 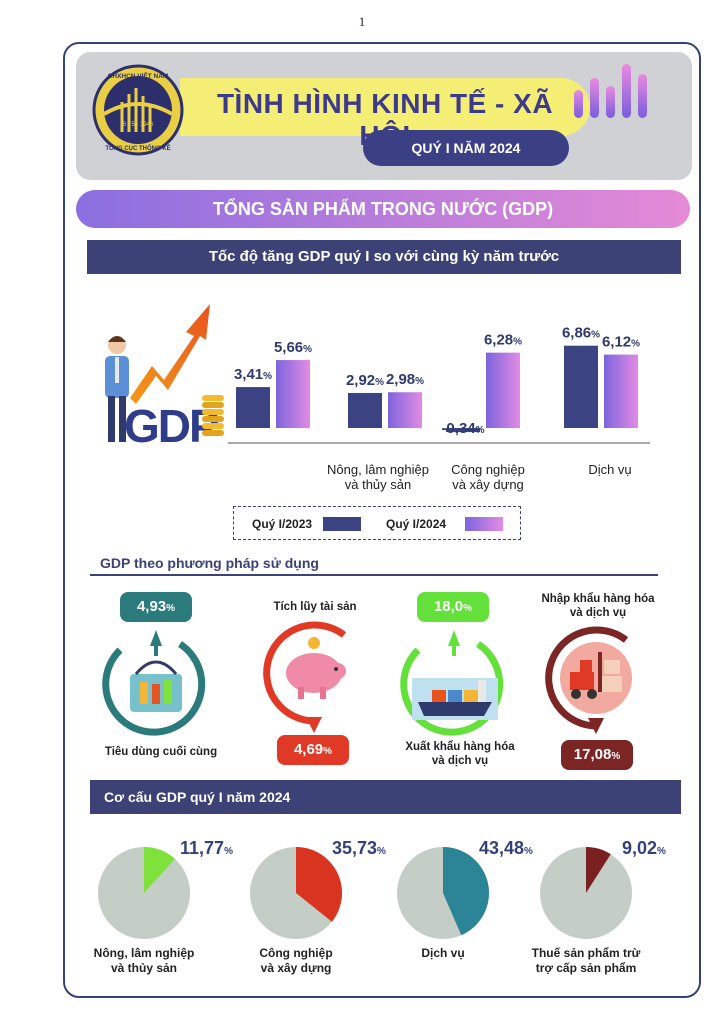 What do you see at coordinates (253, 407) in the screenshot?
I see `bar-2023-cat0` at bounding box center [253, 407].